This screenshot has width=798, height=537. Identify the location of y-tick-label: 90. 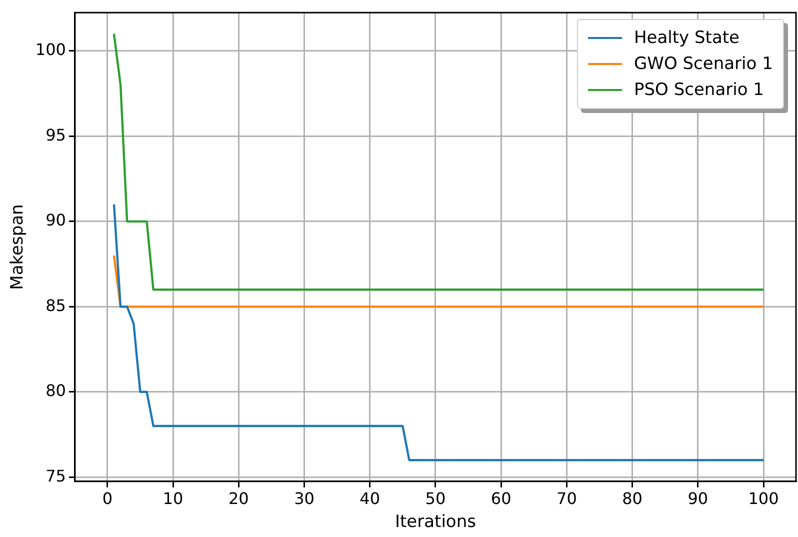
(56, 220).